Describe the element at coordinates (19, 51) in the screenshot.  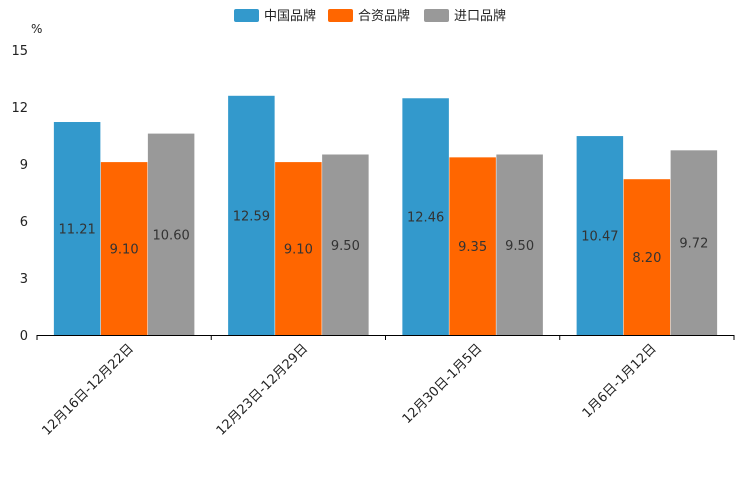
I see `y-tick-label: 15` at that location.